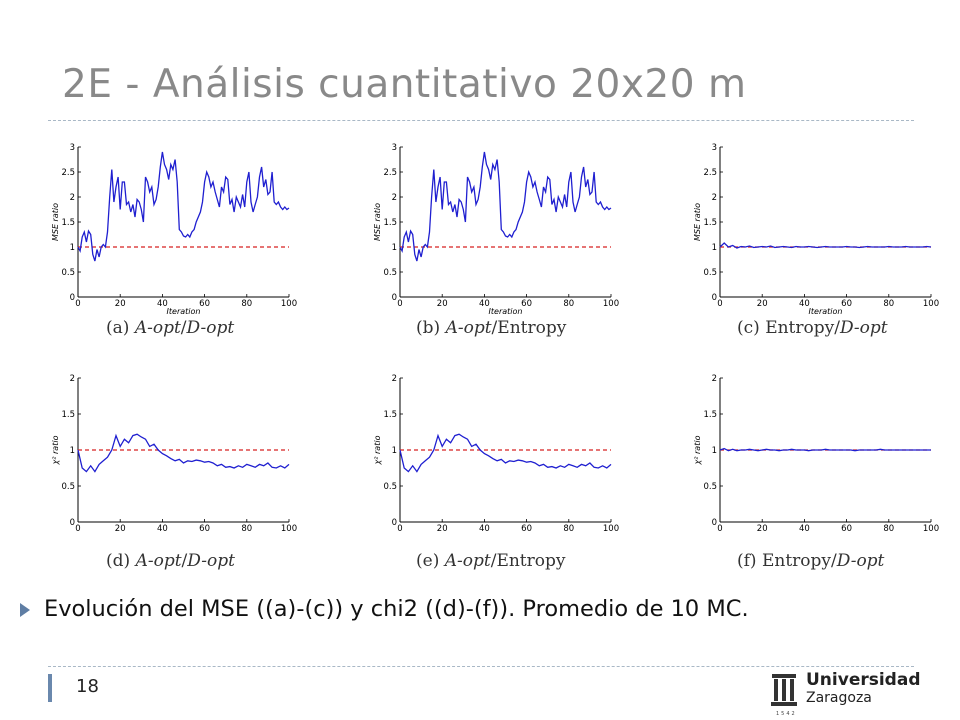  Describe the element at coordinates (749, 561) in the screenshot. I see `caption-label: (f)` at that location.